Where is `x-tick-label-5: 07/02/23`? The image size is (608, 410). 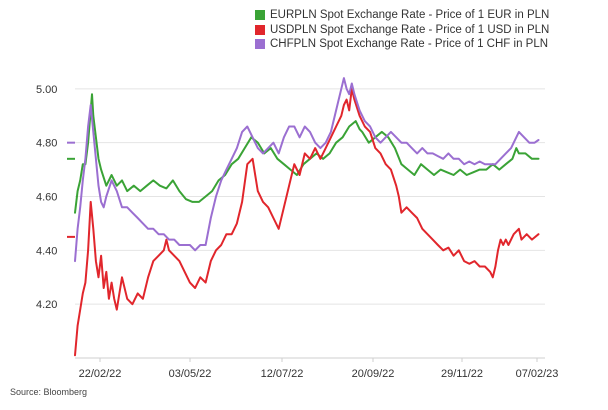
x-tick-label-5: 07/02/23 is located at coordinates (537, 374).